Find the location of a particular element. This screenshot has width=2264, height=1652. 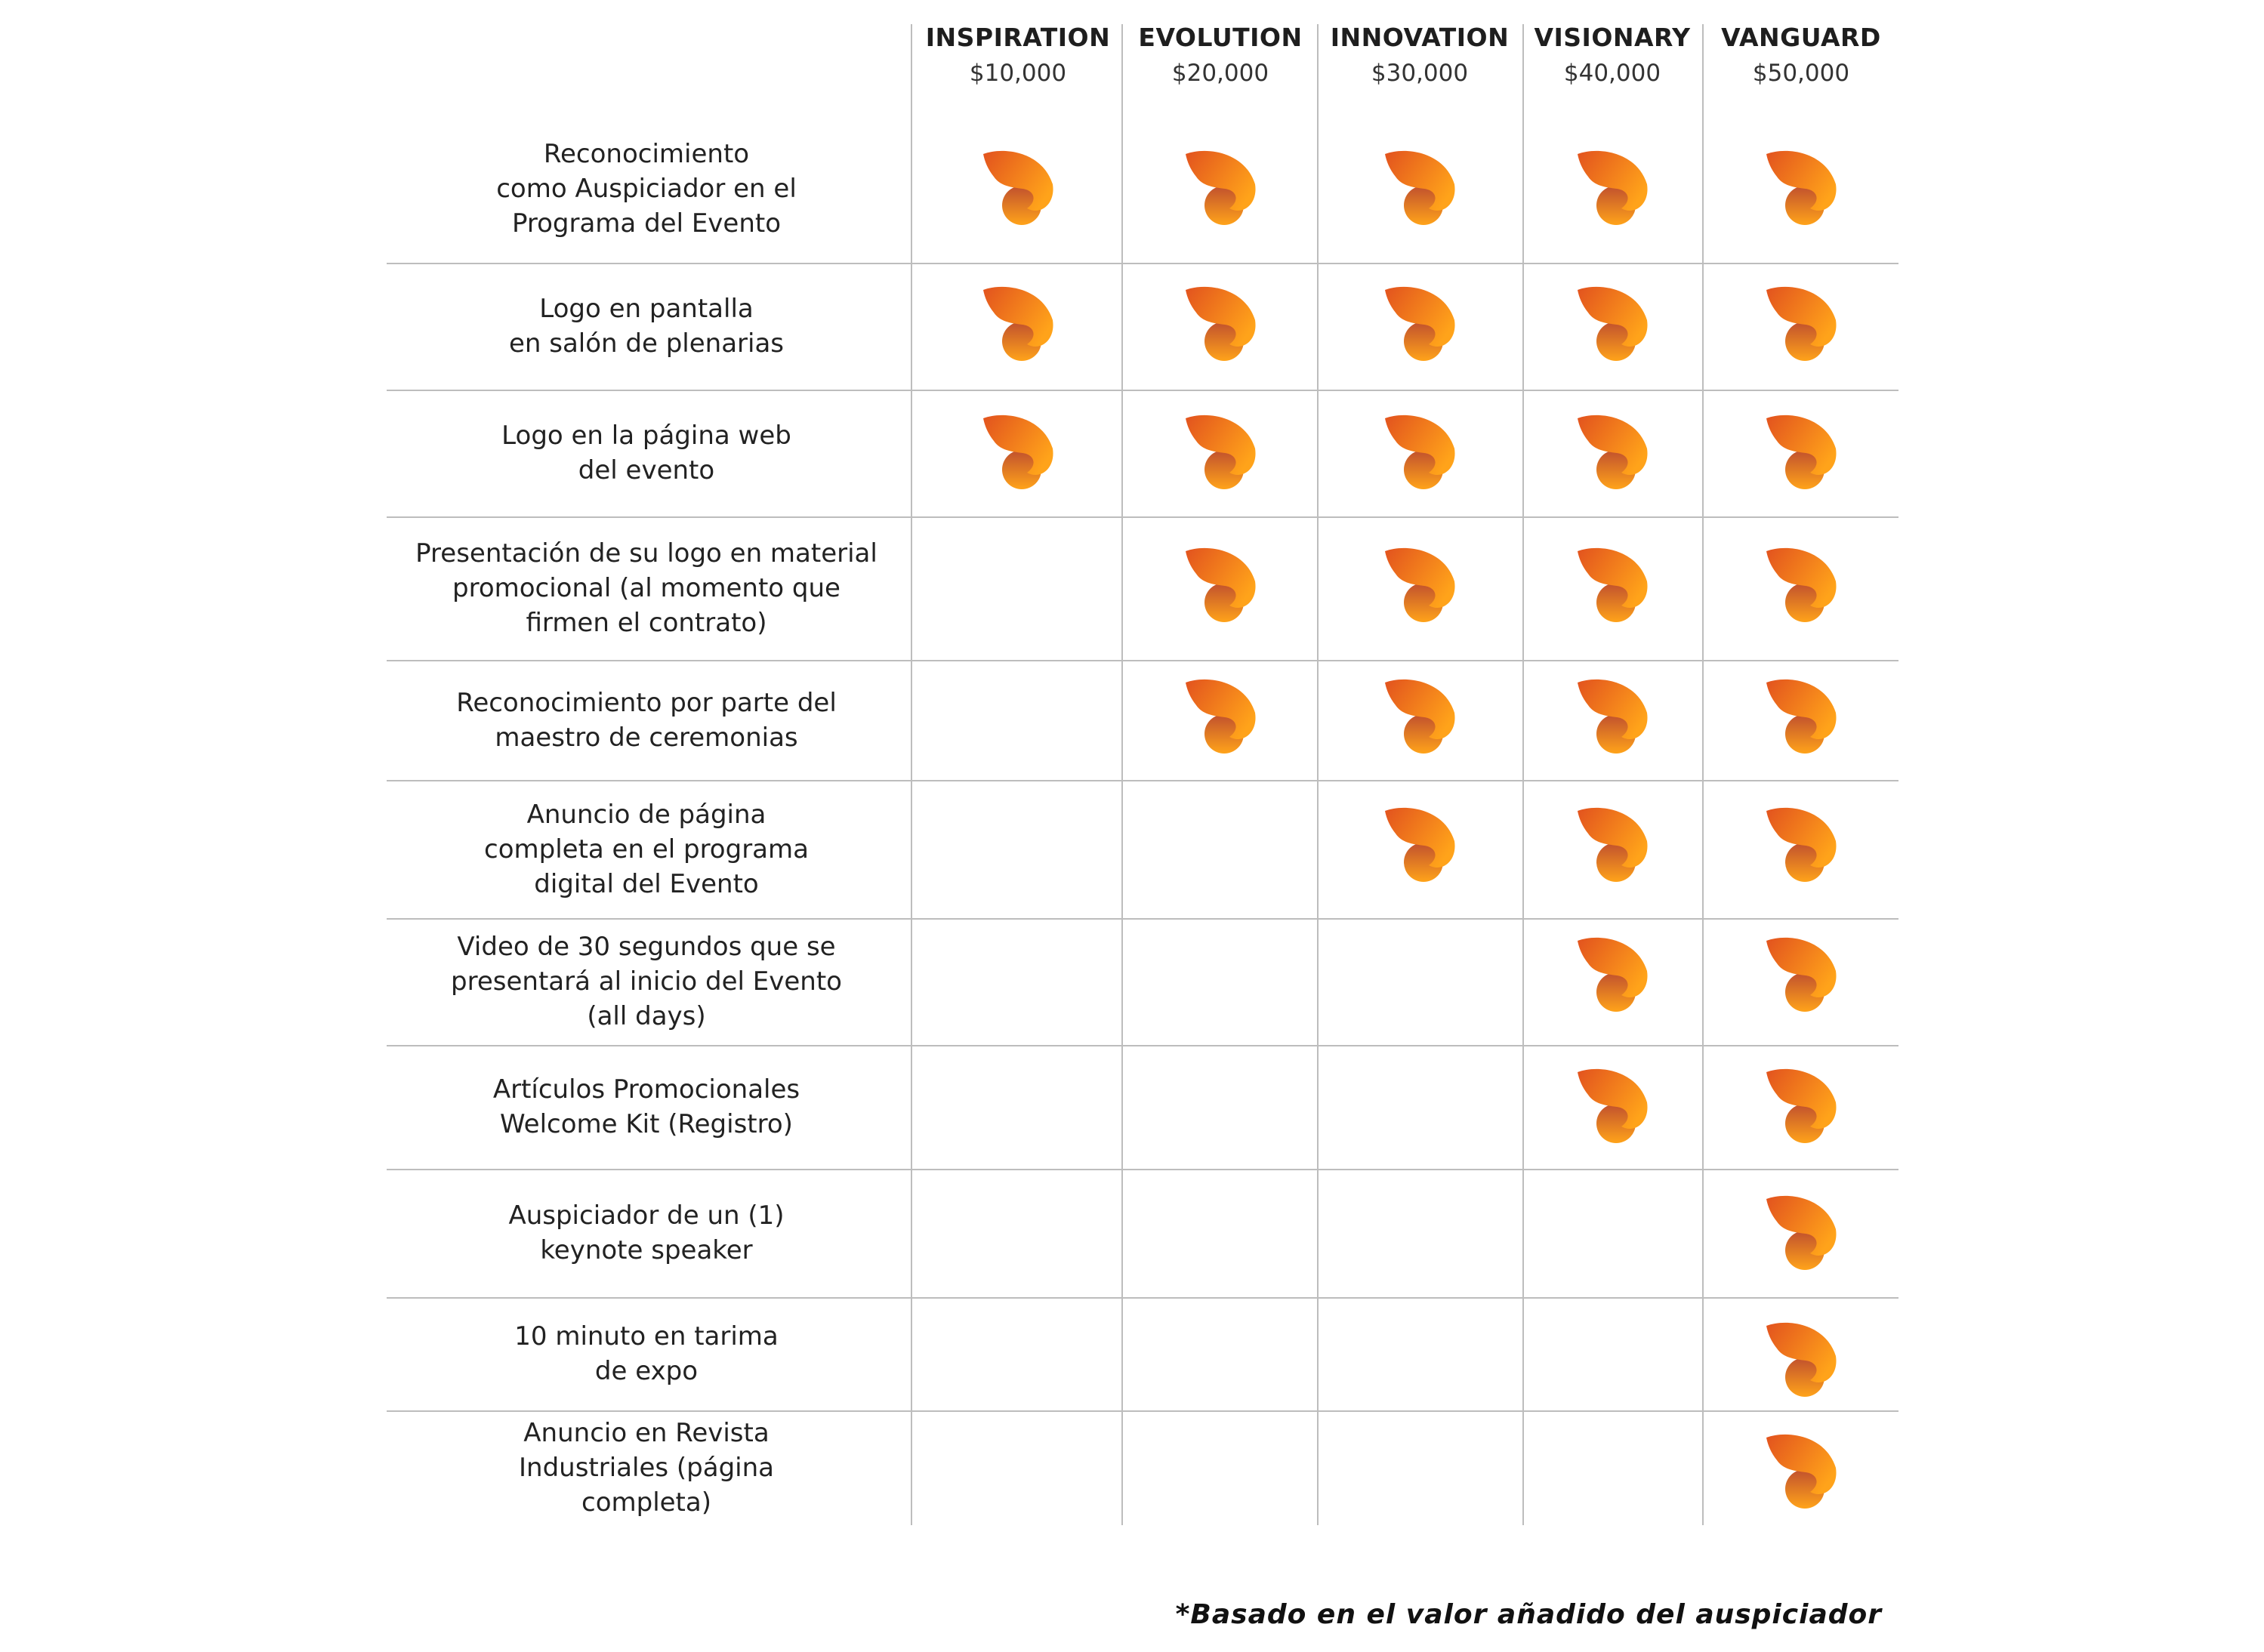

tier-name: VANGUARD is located at coordinates (1801, 37).